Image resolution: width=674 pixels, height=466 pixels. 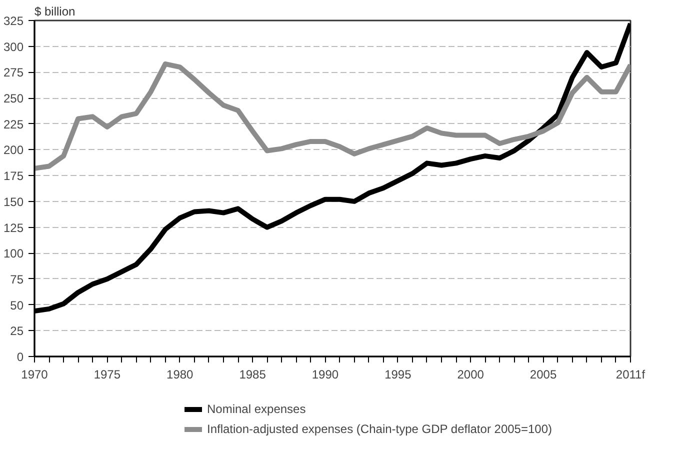 I want to click on y-axis-title: $ billion, so click(x=55, y=11).